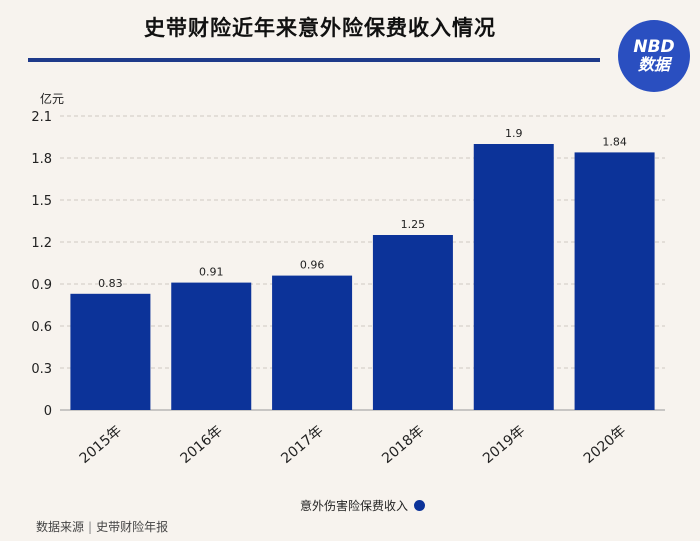 This screenshot has height=541, width=700. What do you see at coordinates (312, 342) in the screenshot?
I see `bar-2017` at bounding box center [312, 342].